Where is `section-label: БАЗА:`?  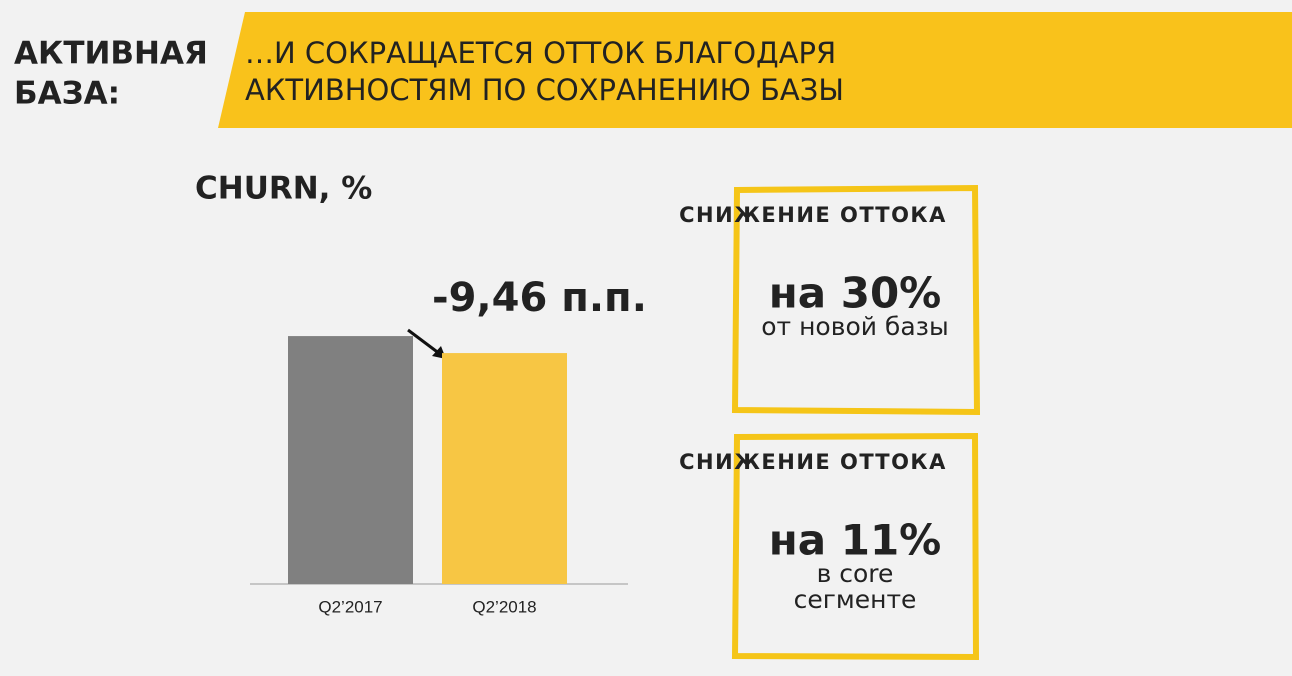 section-label: БАЗА: is located at coordinates (67, 94).